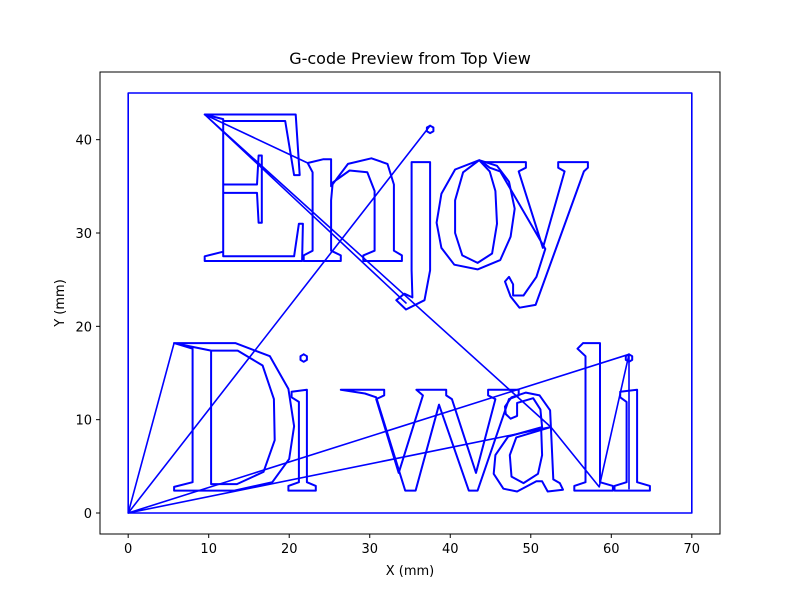 Image resolution: width=800 pixels, height=600 pixels. Describe the element at coordinates (692, 549) in the screenshot. I see `x-tick-label: 70` at that location.